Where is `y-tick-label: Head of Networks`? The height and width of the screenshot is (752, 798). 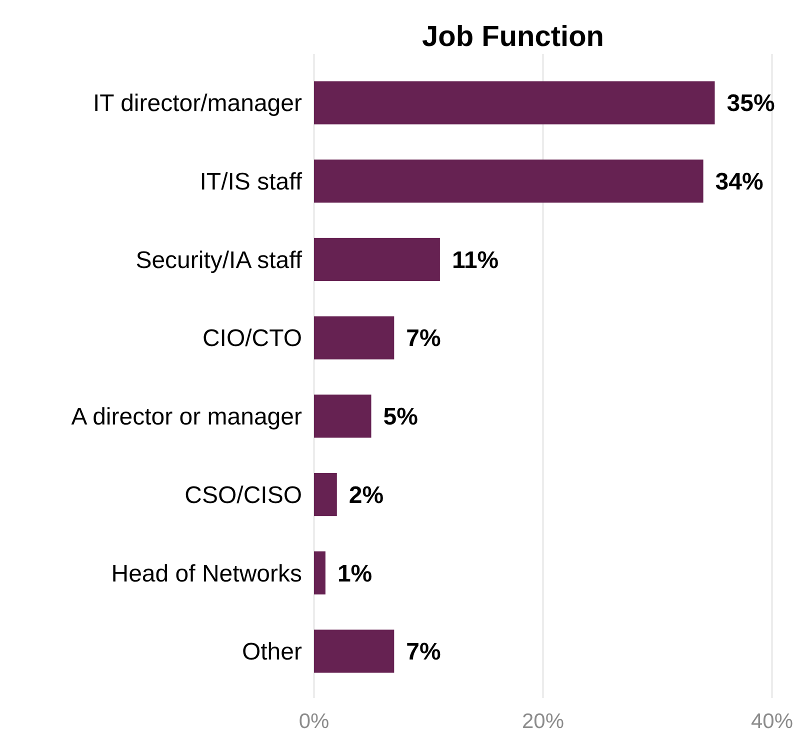
y-tick-label: Head of Networks is located at coordinates (206, 574).